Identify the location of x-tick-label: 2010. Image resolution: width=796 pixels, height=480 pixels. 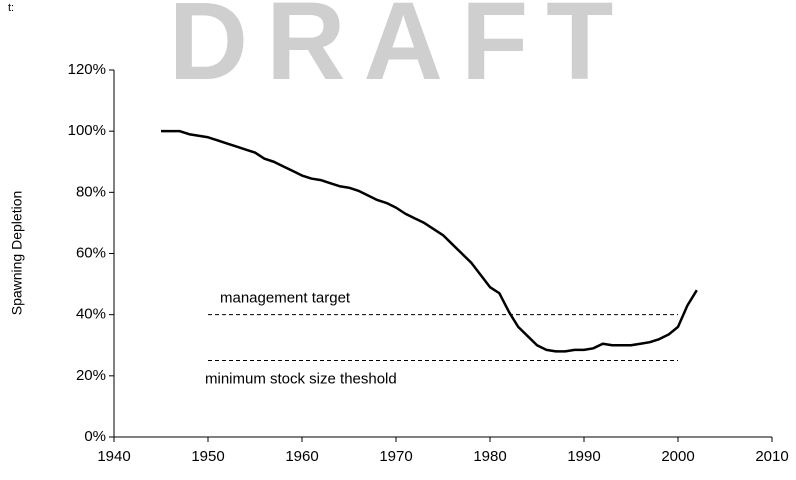
(771, 456).